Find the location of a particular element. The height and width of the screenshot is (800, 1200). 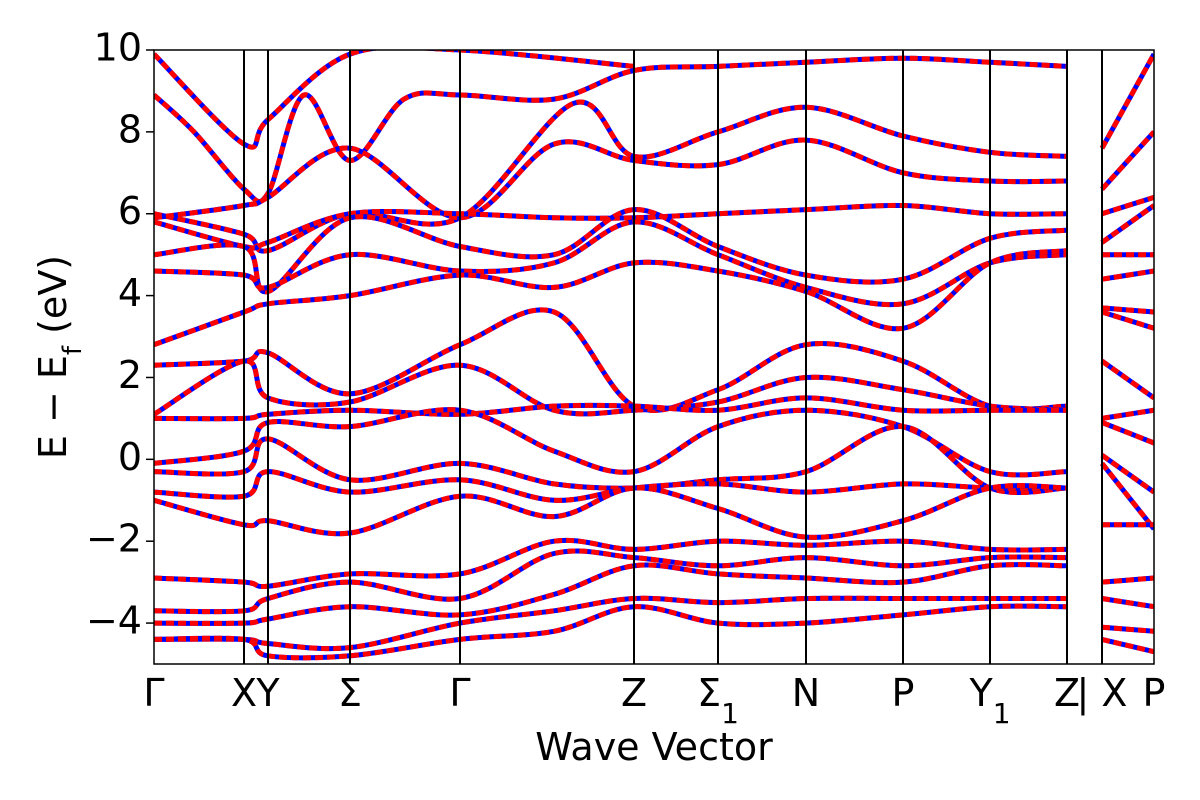

y-tick-label-3: 2 is located at coordinates (130, 375).